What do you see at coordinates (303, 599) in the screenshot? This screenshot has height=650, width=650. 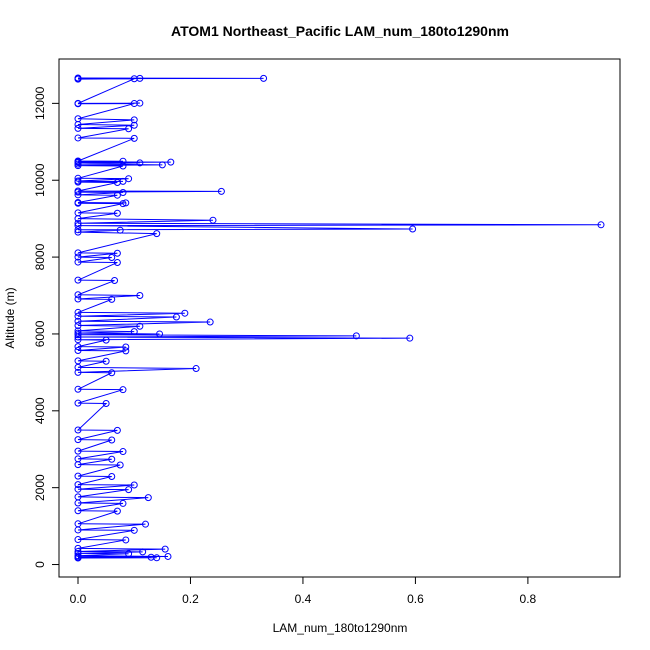 I see `x-tick-label: 0.4` at bounding box center [303, 599].